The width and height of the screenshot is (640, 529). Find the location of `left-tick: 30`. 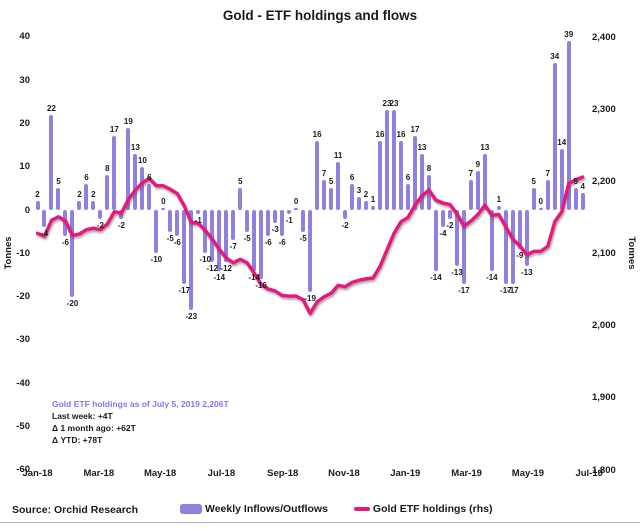

left-tick: 30 is located at coordinates (24, 80).